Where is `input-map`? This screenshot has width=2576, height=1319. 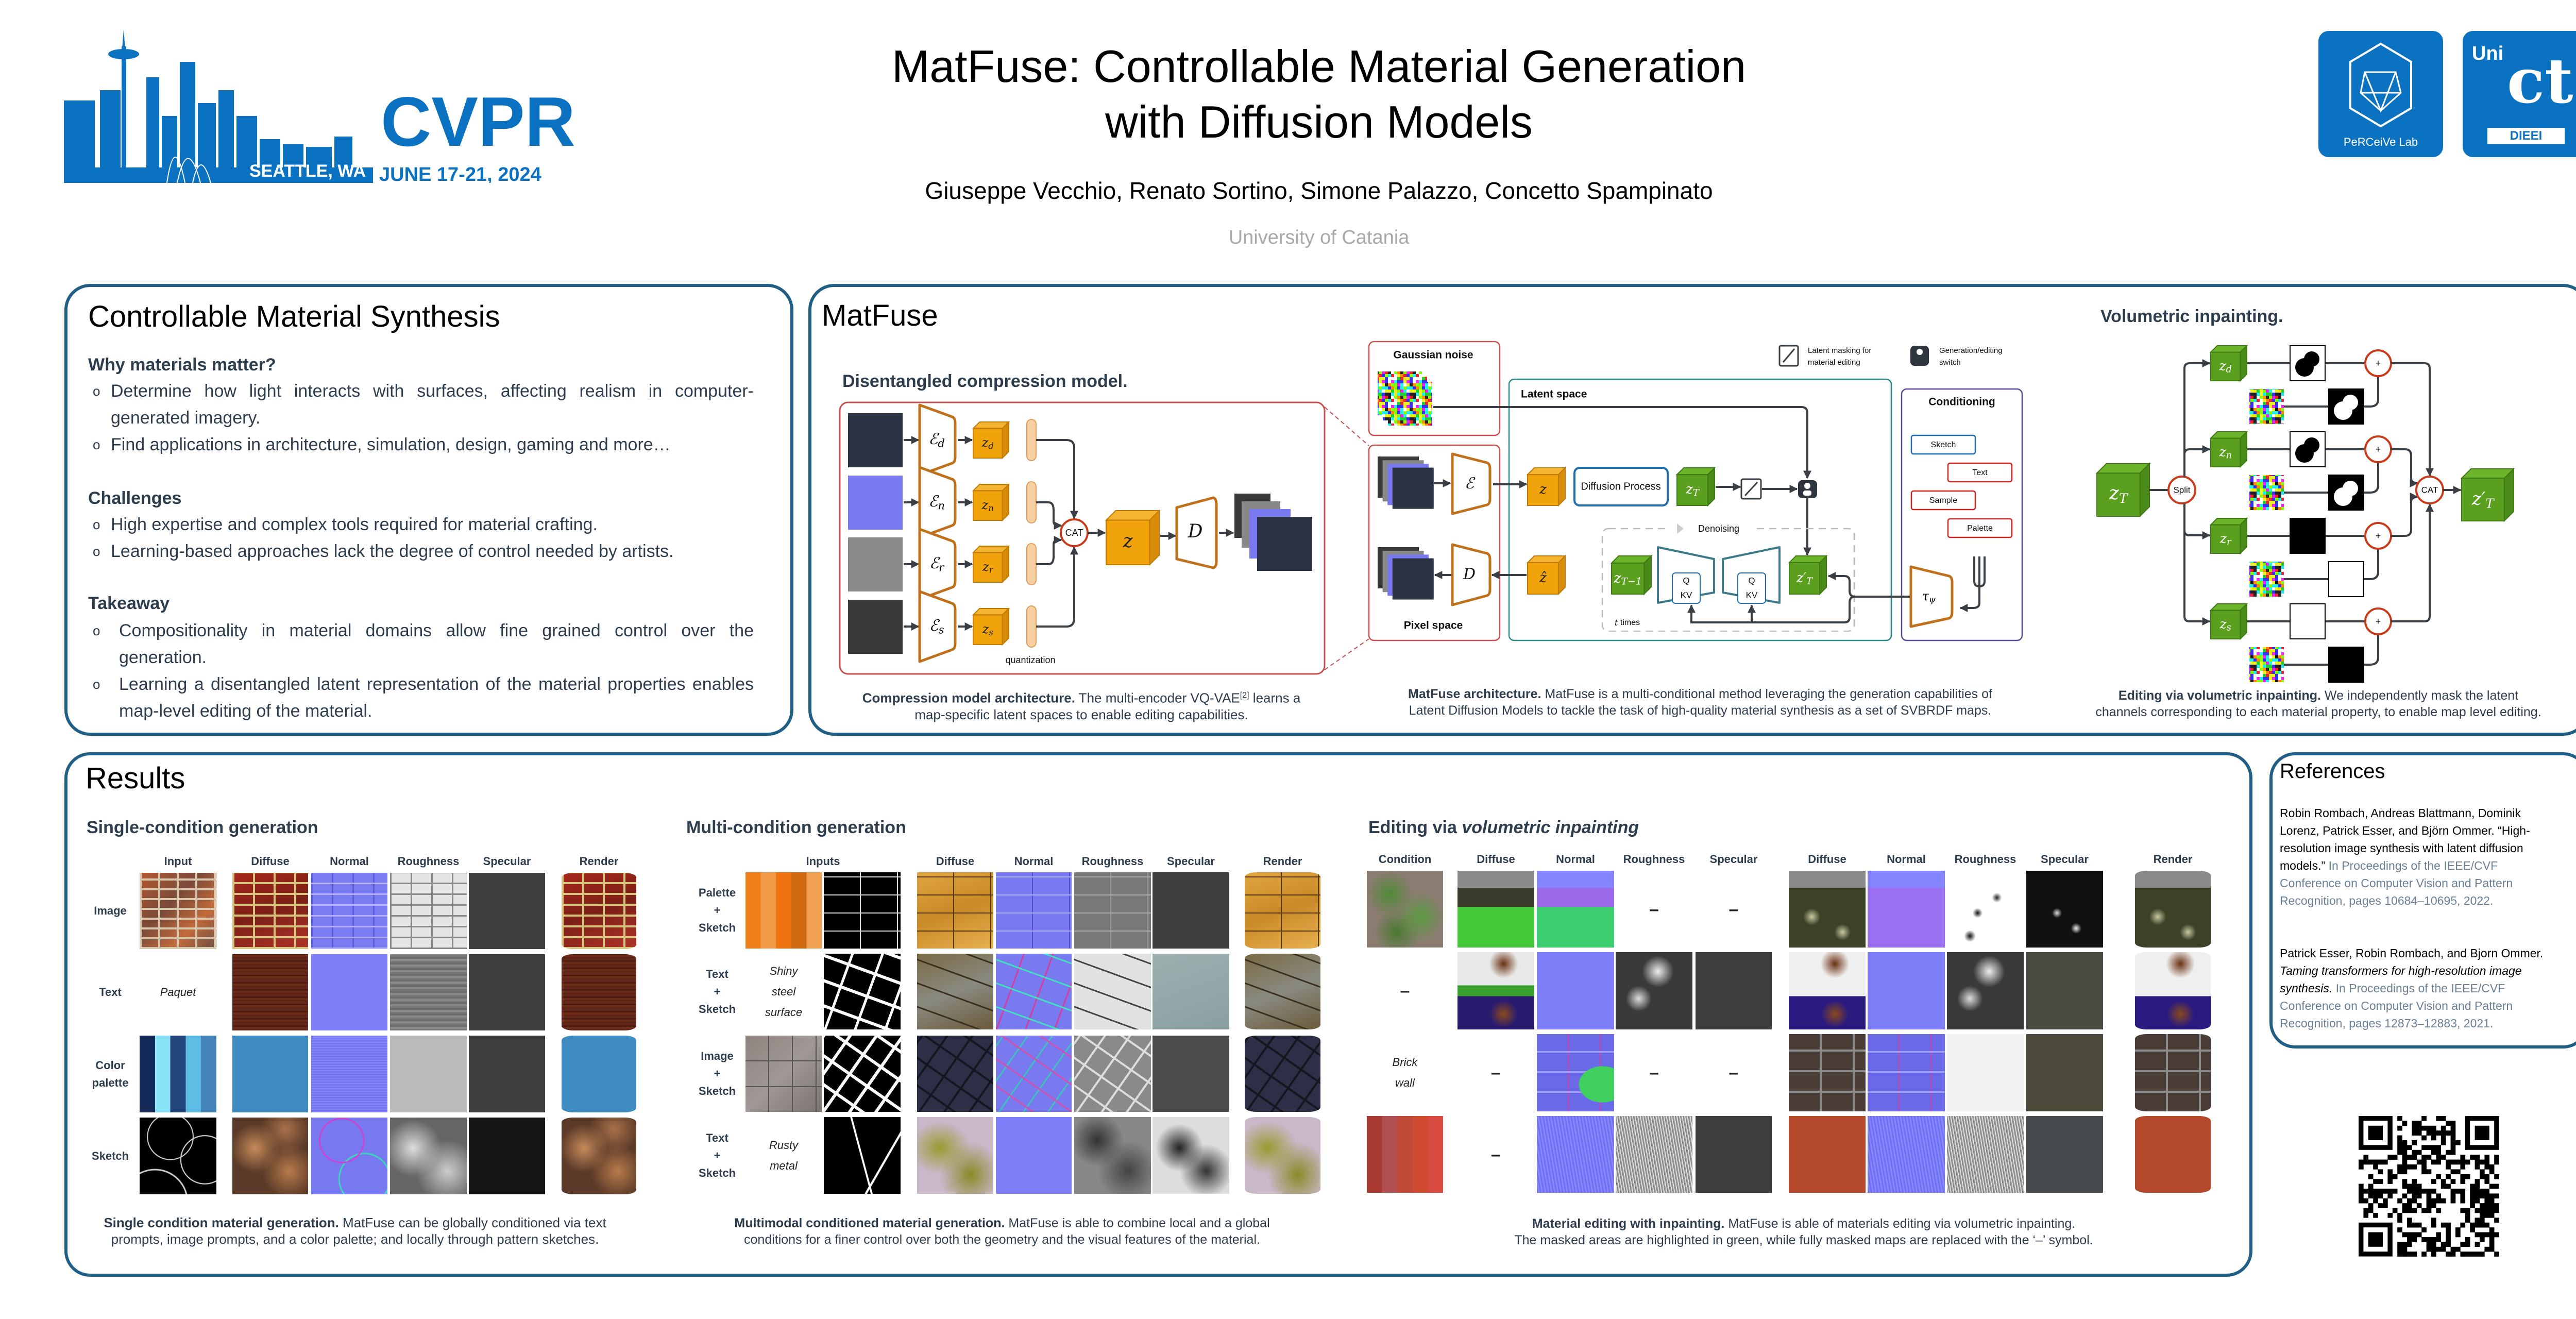
input-map is located at coordinates (178, 1074).